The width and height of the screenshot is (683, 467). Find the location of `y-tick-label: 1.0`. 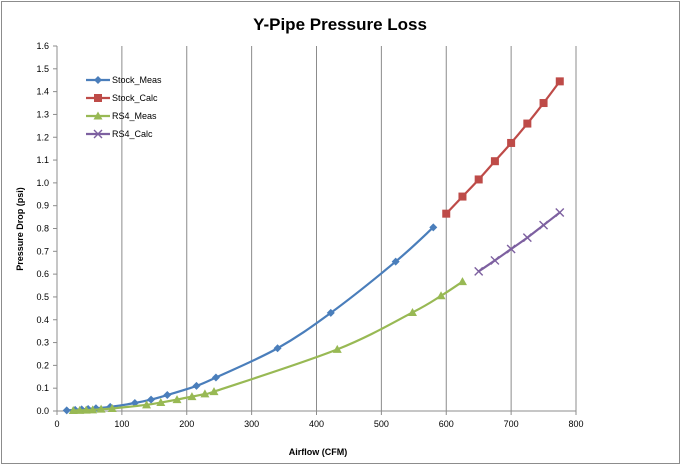

y-tick-label: 1.0 is located at coordinates (42, 183).